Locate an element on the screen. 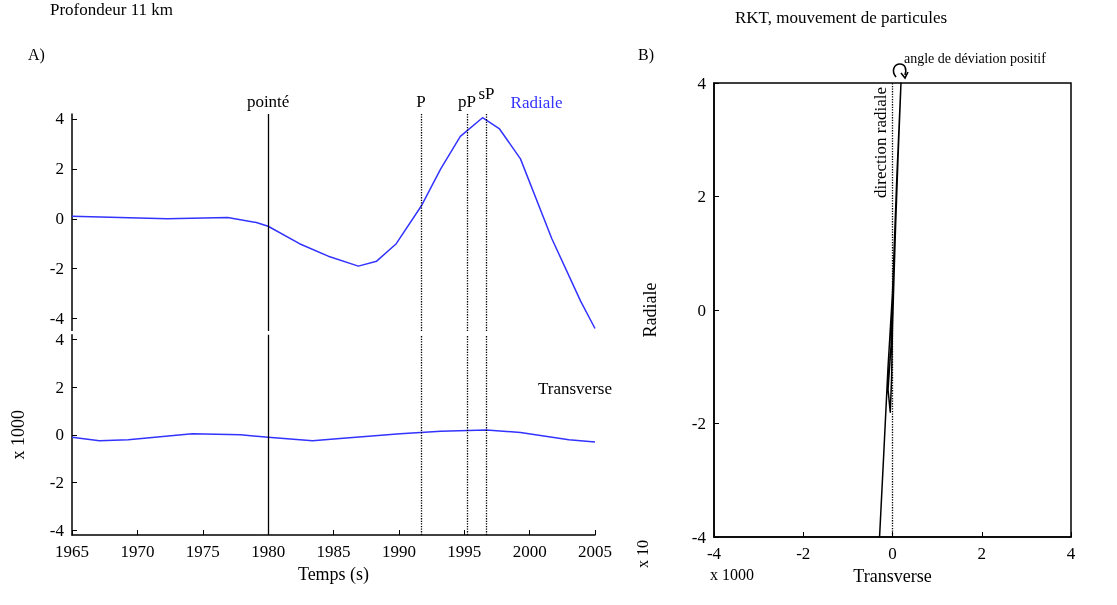 The width and height of the screenshot is (1117, 605). annotation: angle de déviation positif is located at coordinates (975, 58).